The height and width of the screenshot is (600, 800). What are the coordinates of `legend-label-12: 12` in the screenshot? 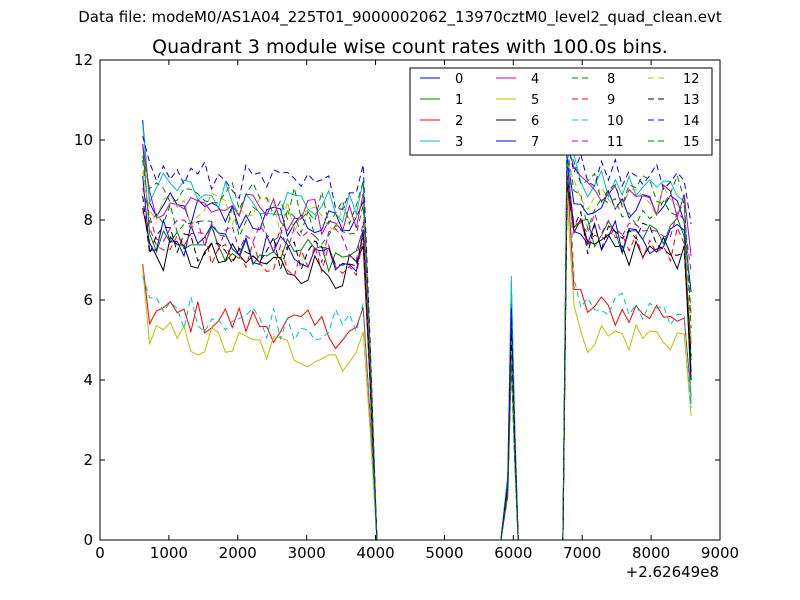 It's located at (691, 79).